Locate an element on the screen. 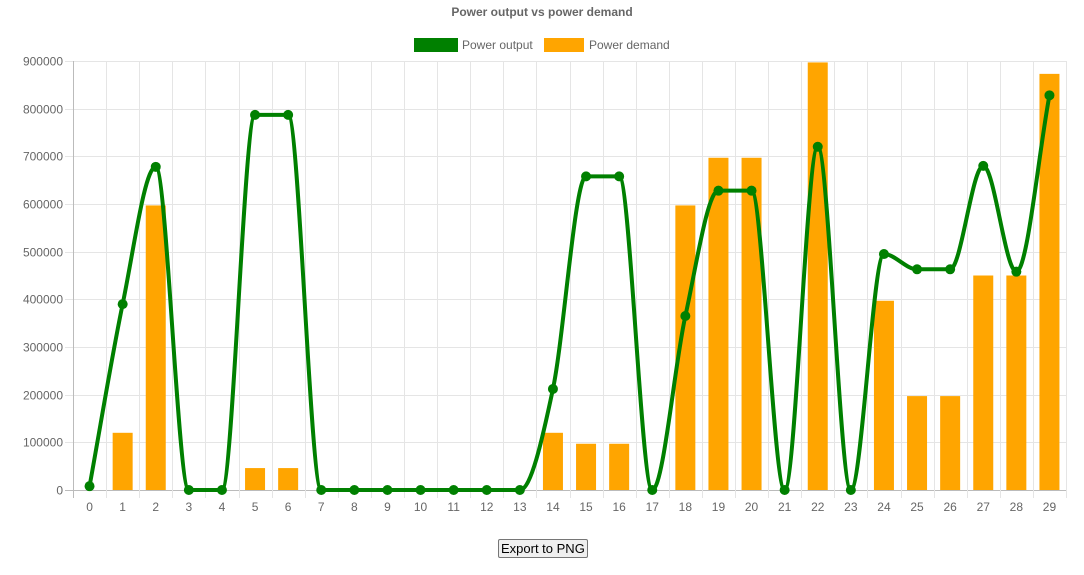  x-tick-label: 1 is located at coordinates (122, 507).